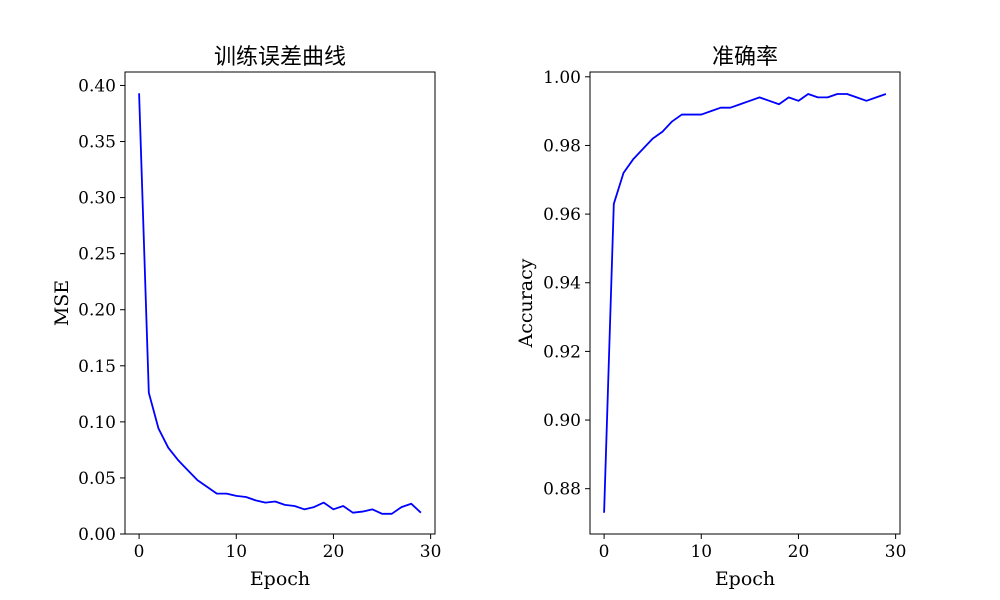 The image size is (1000, 600). Describe the element at coordinates (562, 284) in the screenshot. I see `y-tick-label: 0.94` at that location.